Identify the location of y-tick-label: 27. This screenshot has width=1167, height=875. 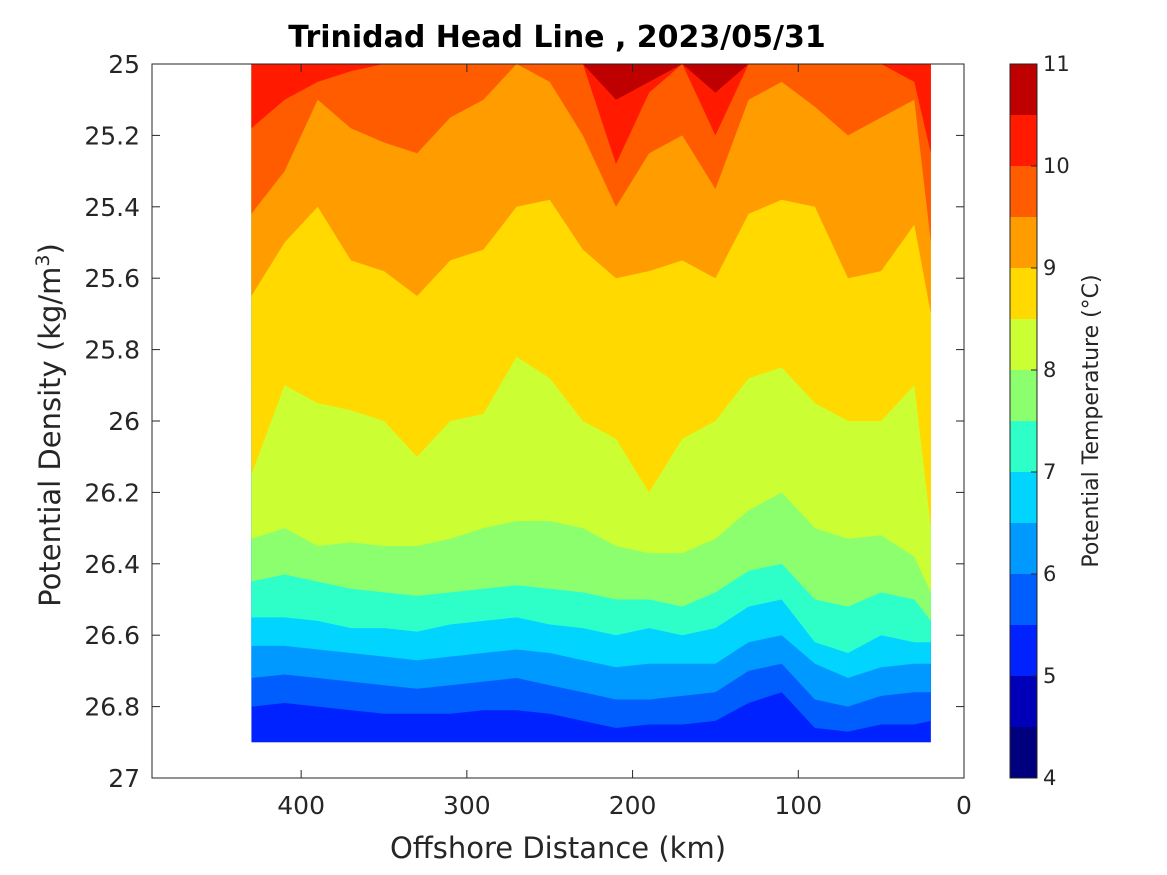
(124, 778).